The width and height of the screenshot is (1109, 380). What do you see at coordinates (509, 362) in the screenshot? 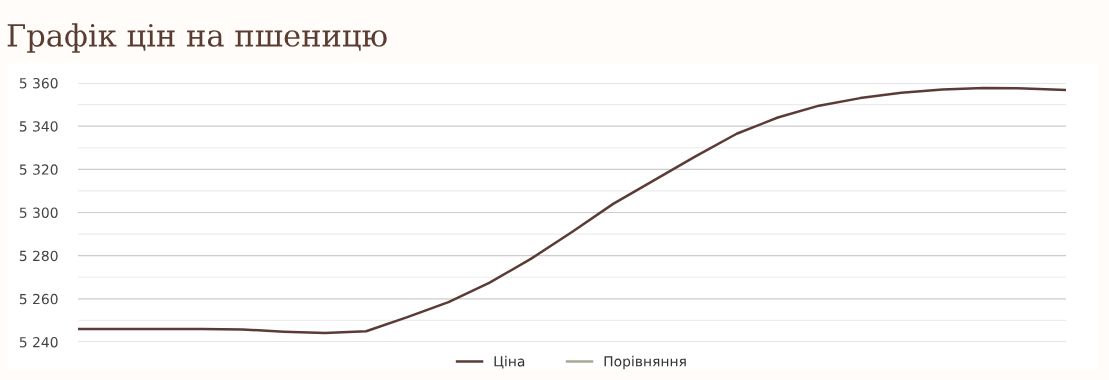
I see `legend-label: Ціна` at bounding box center [509, 362].